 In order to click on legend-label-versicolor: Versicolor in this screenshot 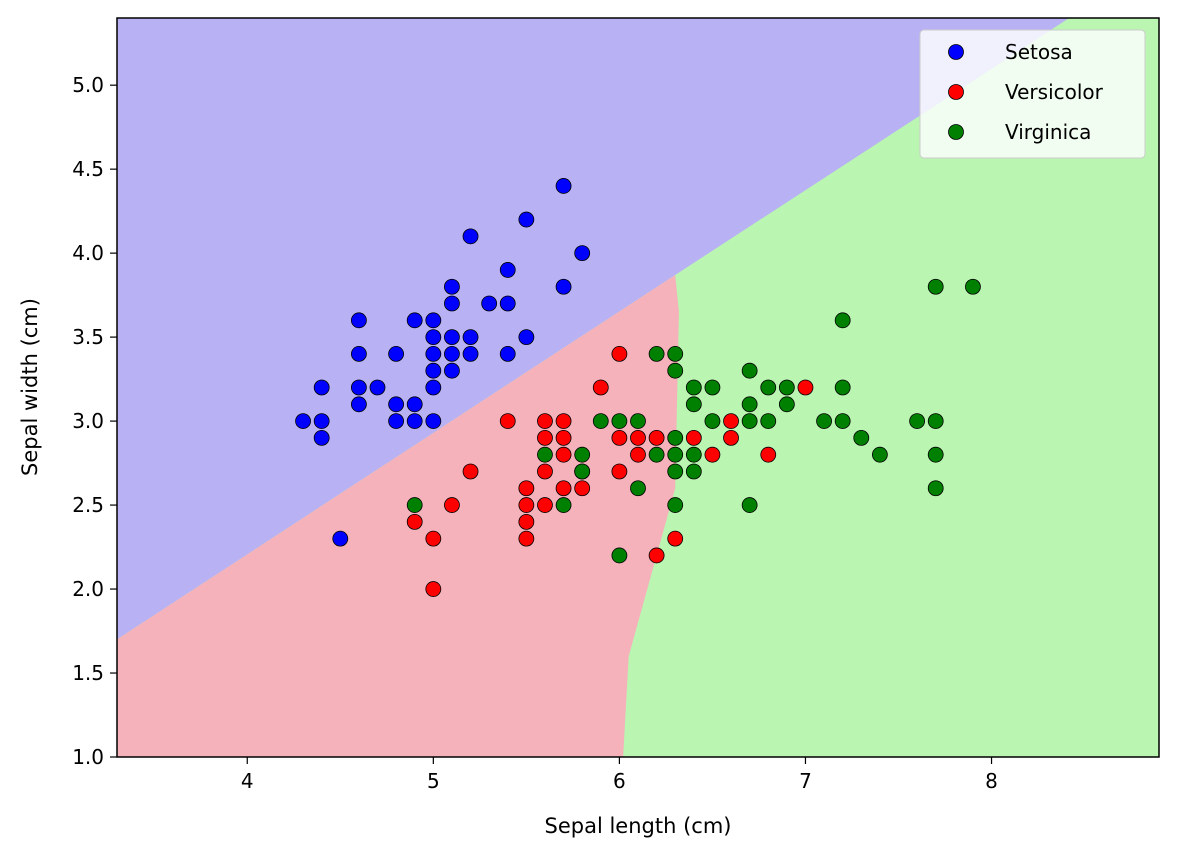, I will do `click(1054, 92)`.